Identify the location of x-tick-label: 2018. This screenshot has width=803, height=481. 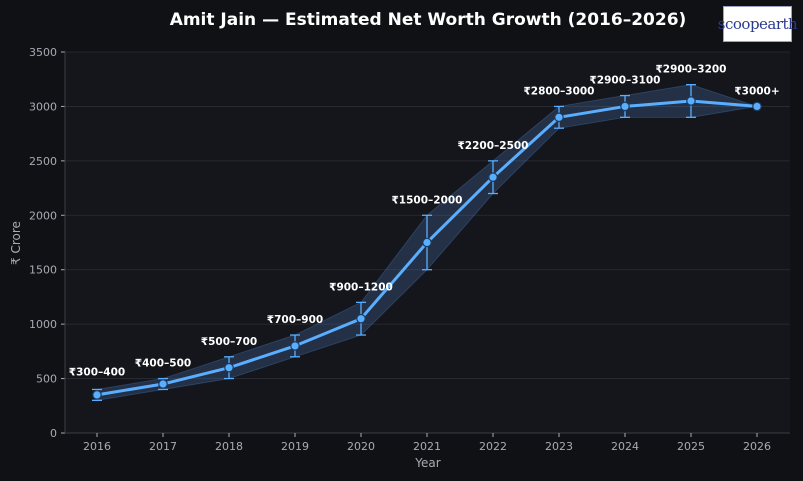
(229, 446).